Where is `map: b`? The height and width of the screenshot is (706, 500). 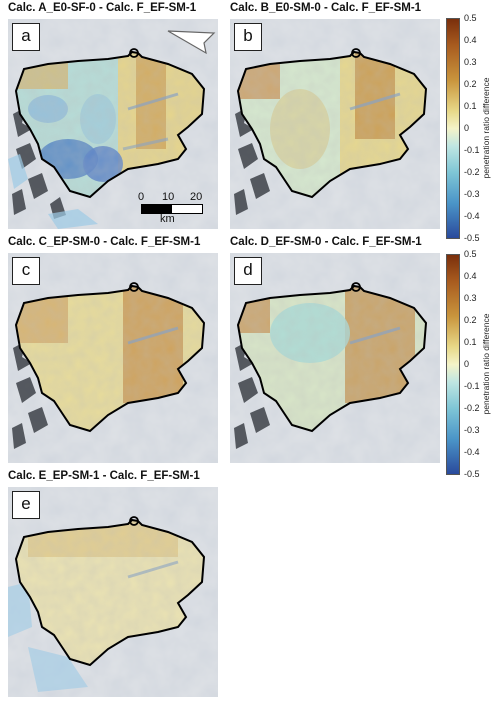
map: b is located at coordinates (335, 124).